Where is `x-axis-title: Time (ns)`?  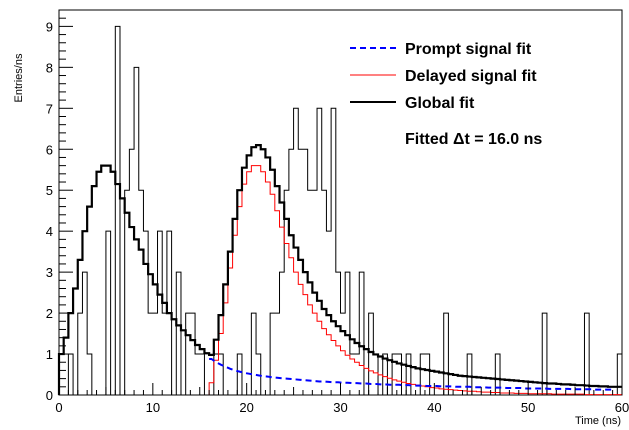
x-axis-title: Time (ns) is located at coordinates (598, 421).